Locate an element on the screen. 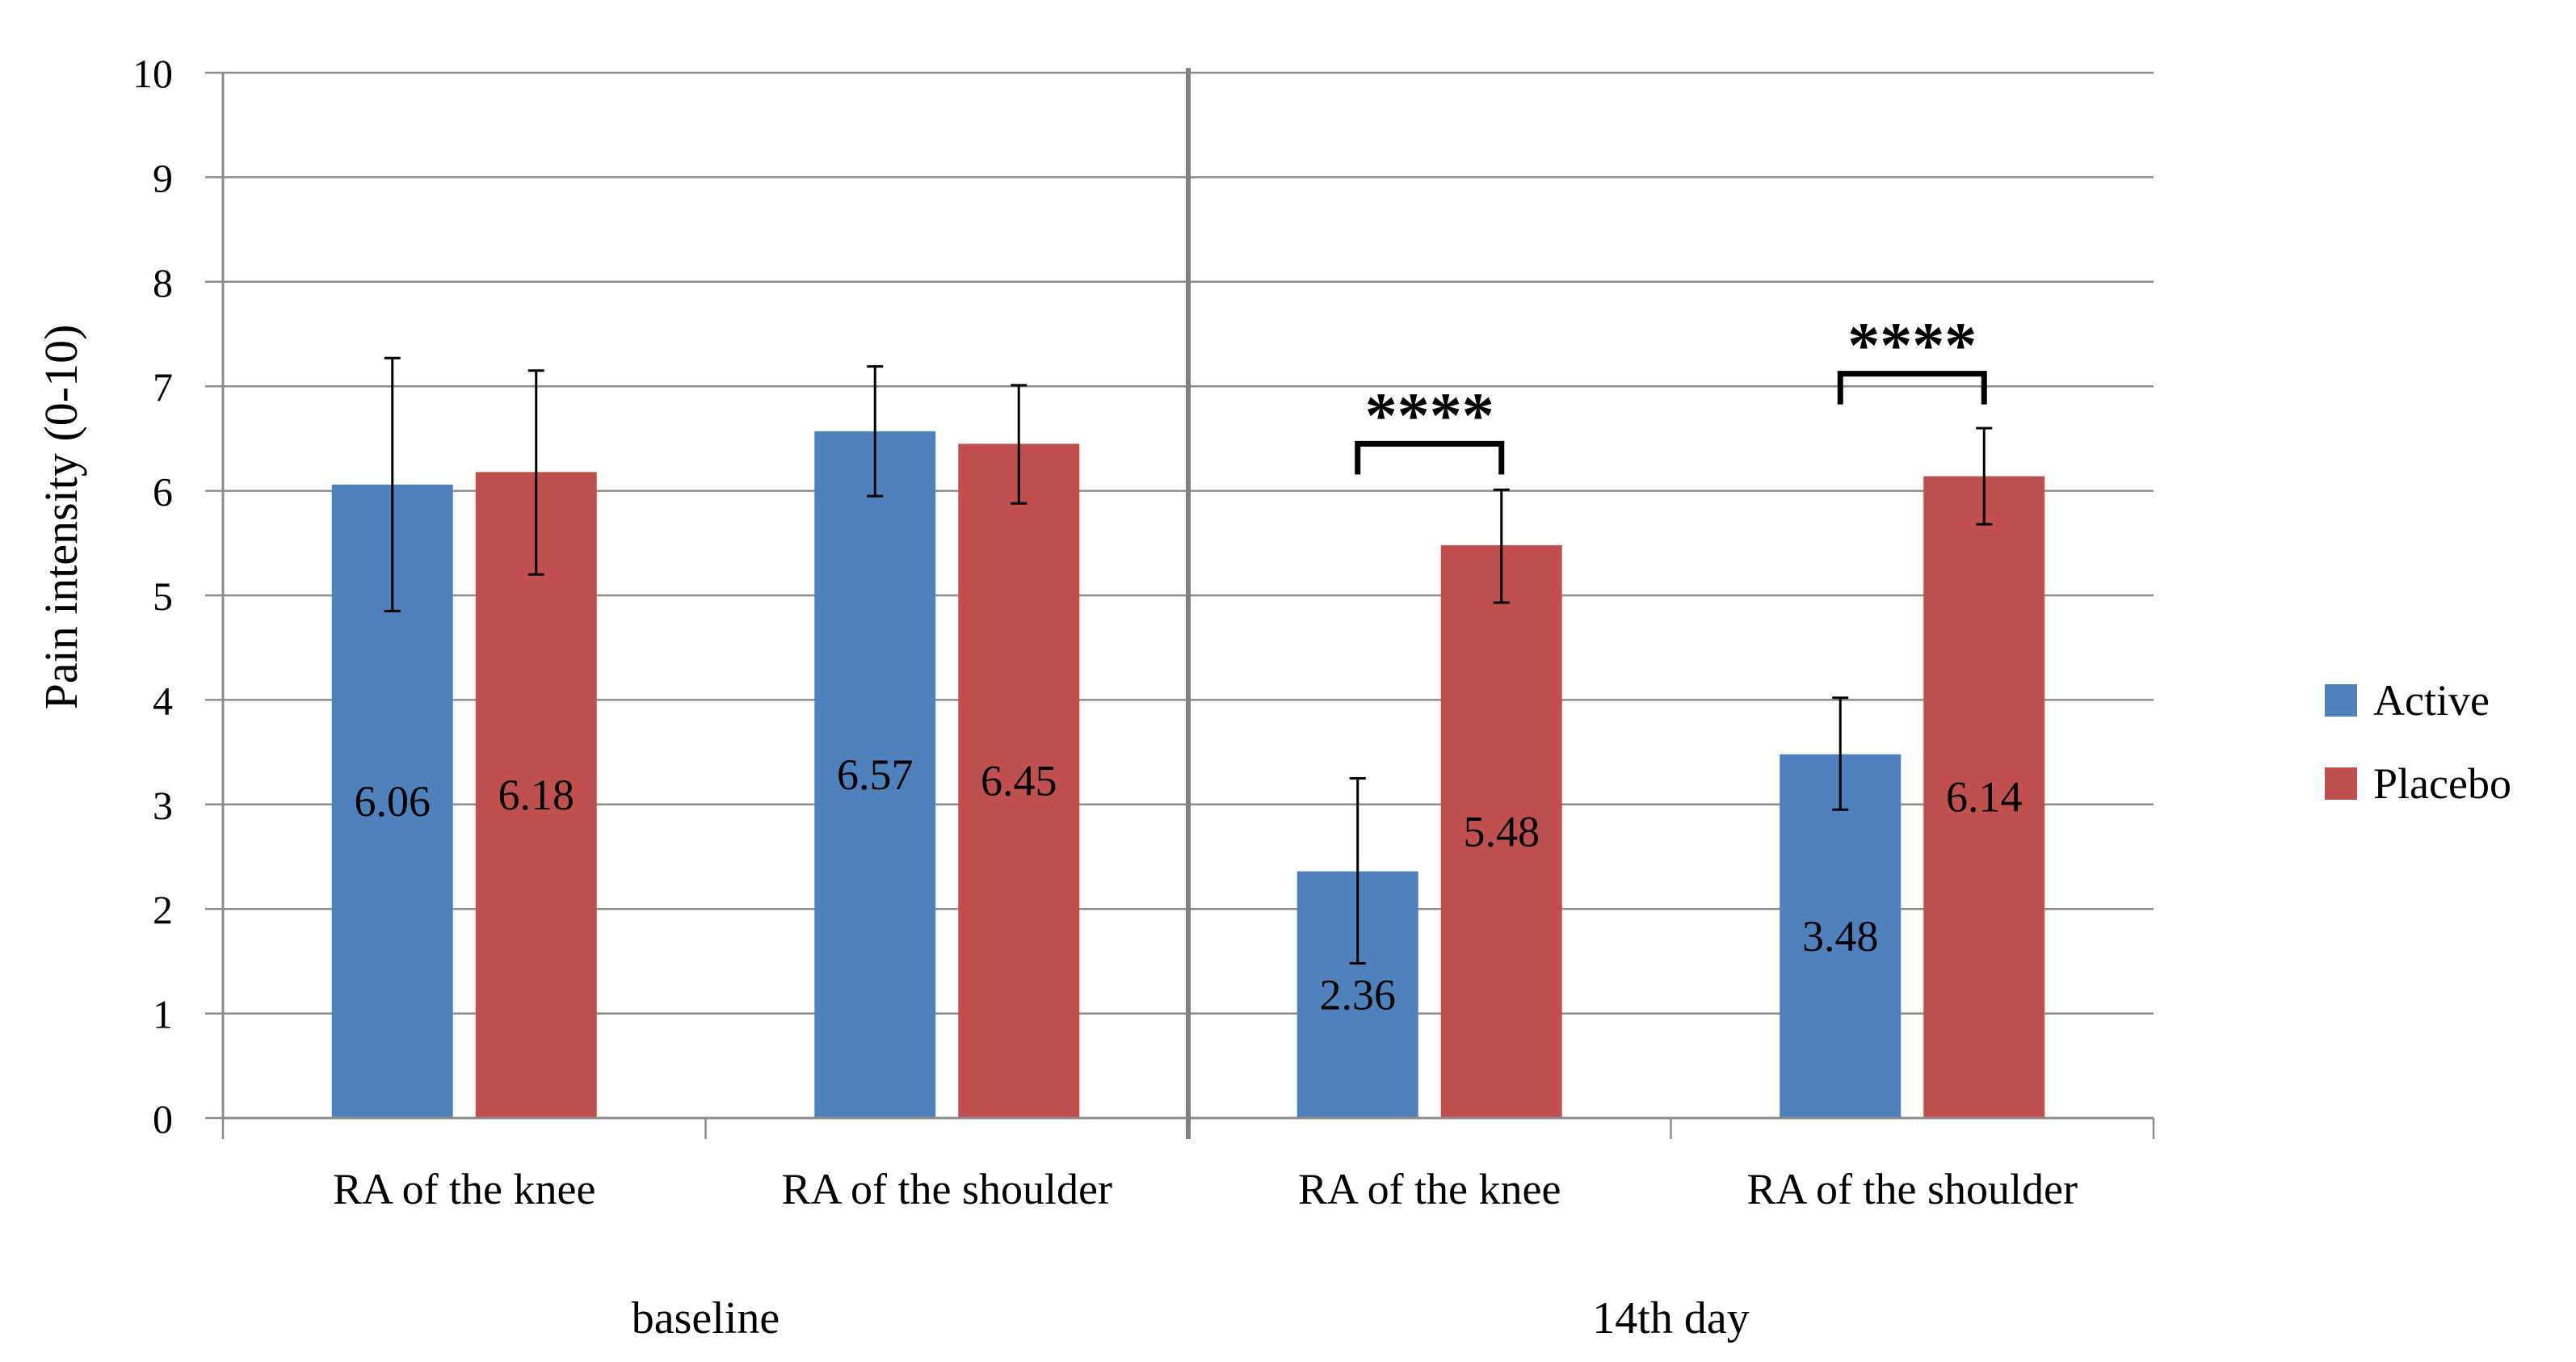 The image size is (2576, 1362). data-label: 6.18 is located at coordinates (536, 795).